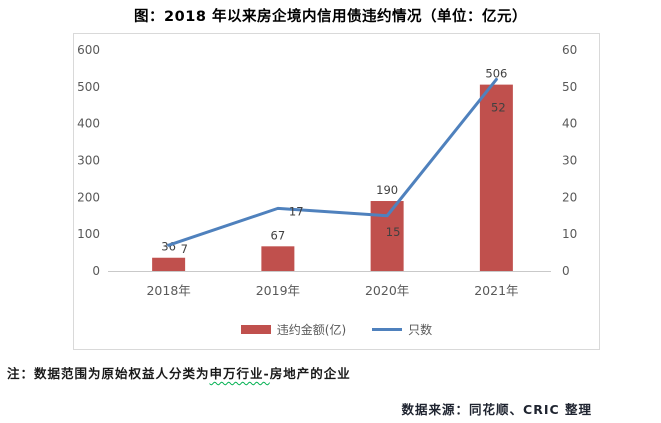 This screenshot has width=661, height=423. Describe the element at coordinates (88, 197) in the screenshot. I see `left-axis-tick: 200` at that location.